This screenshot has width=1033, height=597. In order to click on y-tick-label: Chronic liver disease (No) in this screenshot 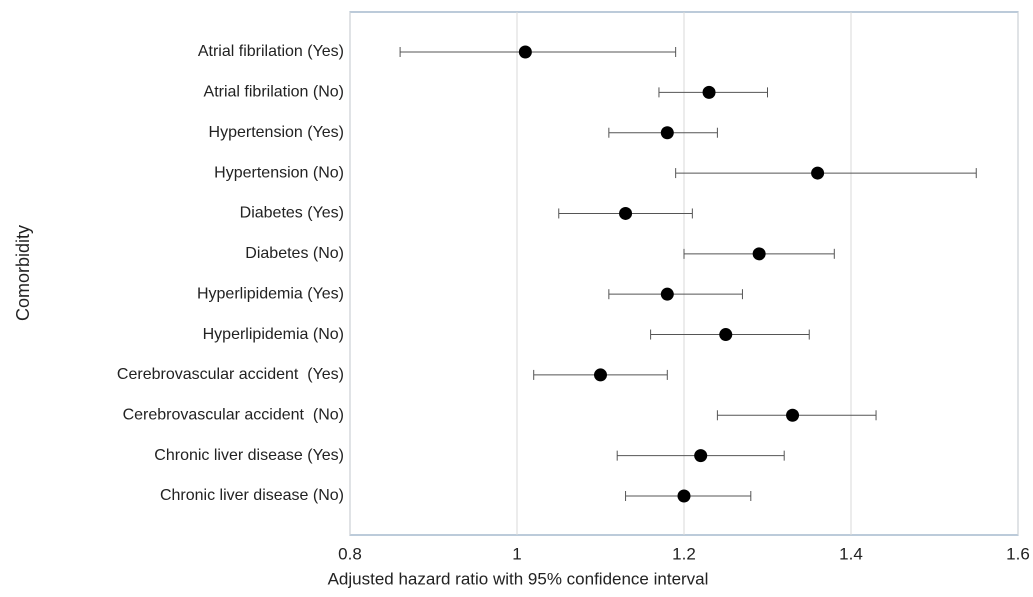, I will do `click(252, 495)`.